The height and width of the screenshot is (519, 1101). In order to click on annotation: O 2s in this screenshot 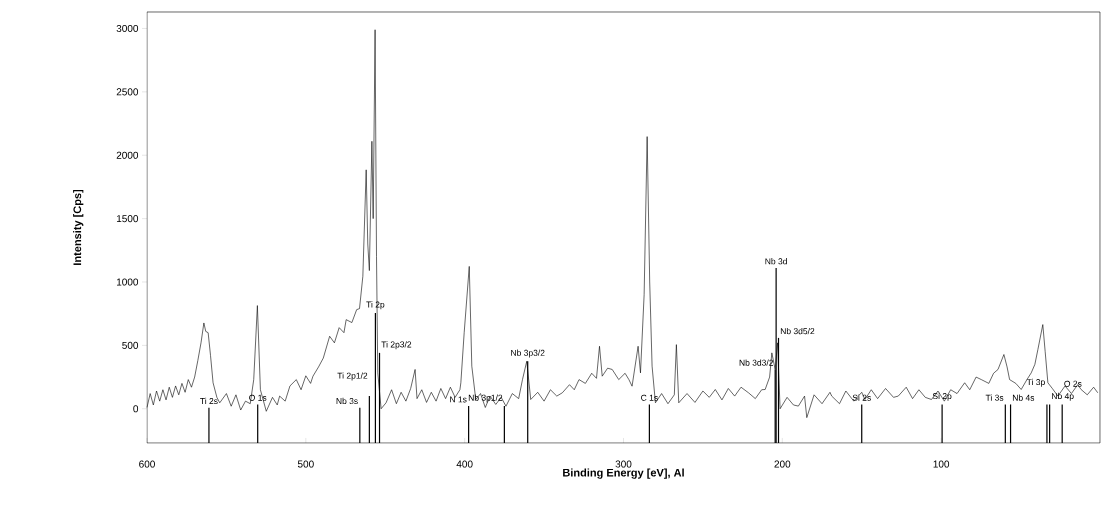, I will do `click(1073, 383)`.